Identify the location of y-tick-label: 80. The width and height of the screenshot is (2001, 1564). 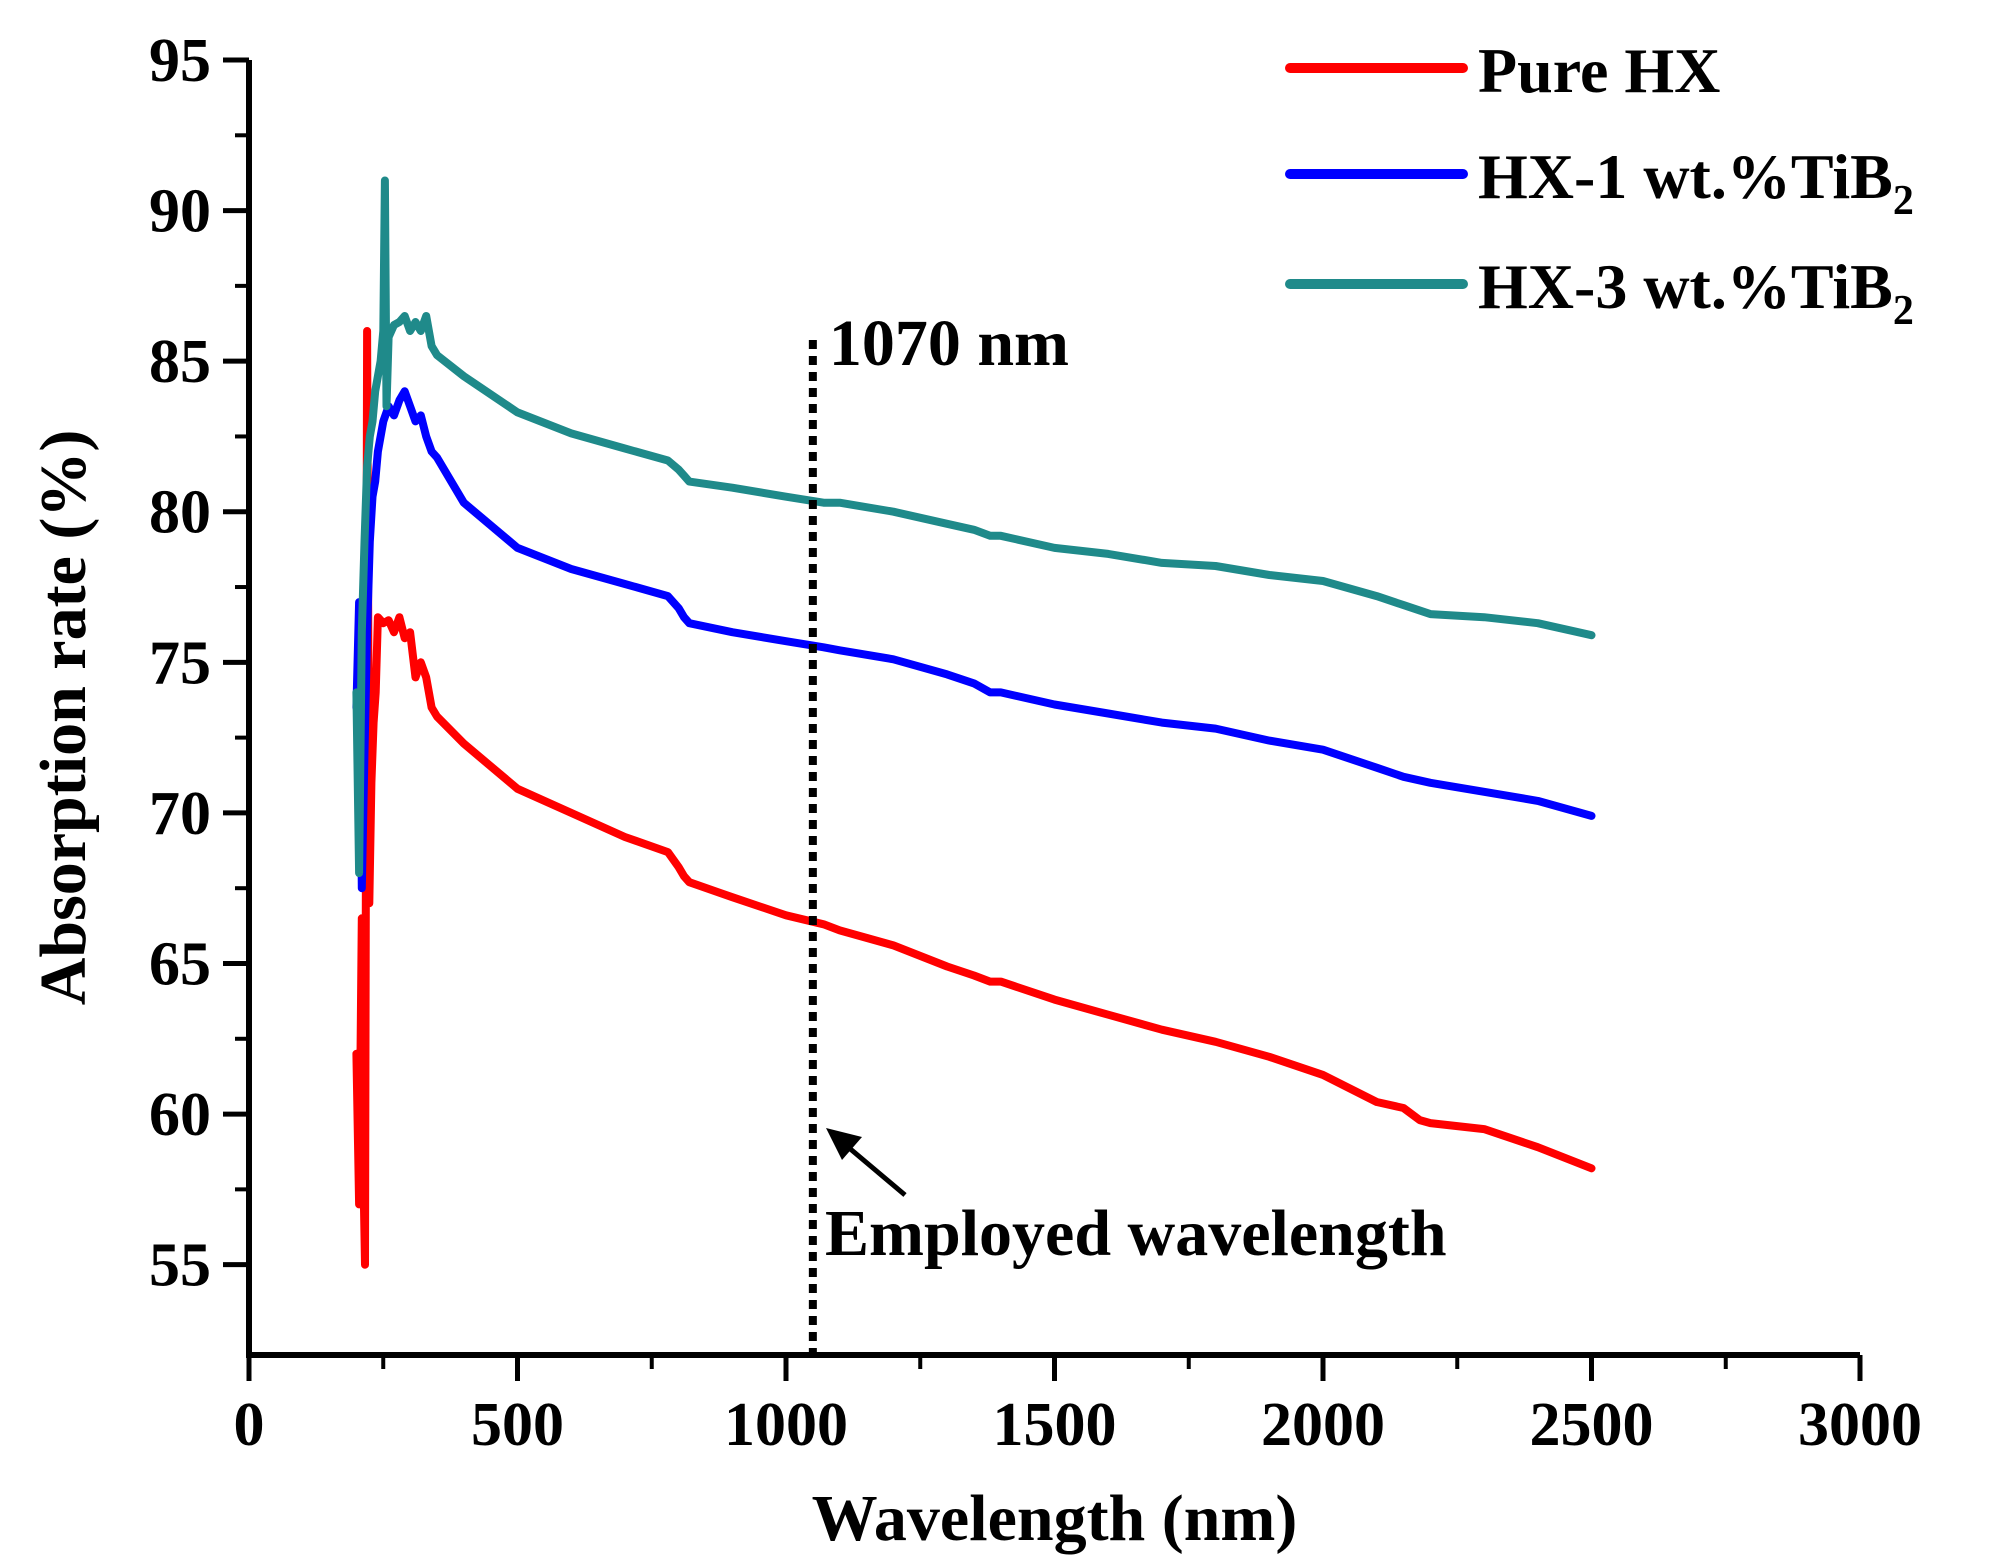
(180, 513).